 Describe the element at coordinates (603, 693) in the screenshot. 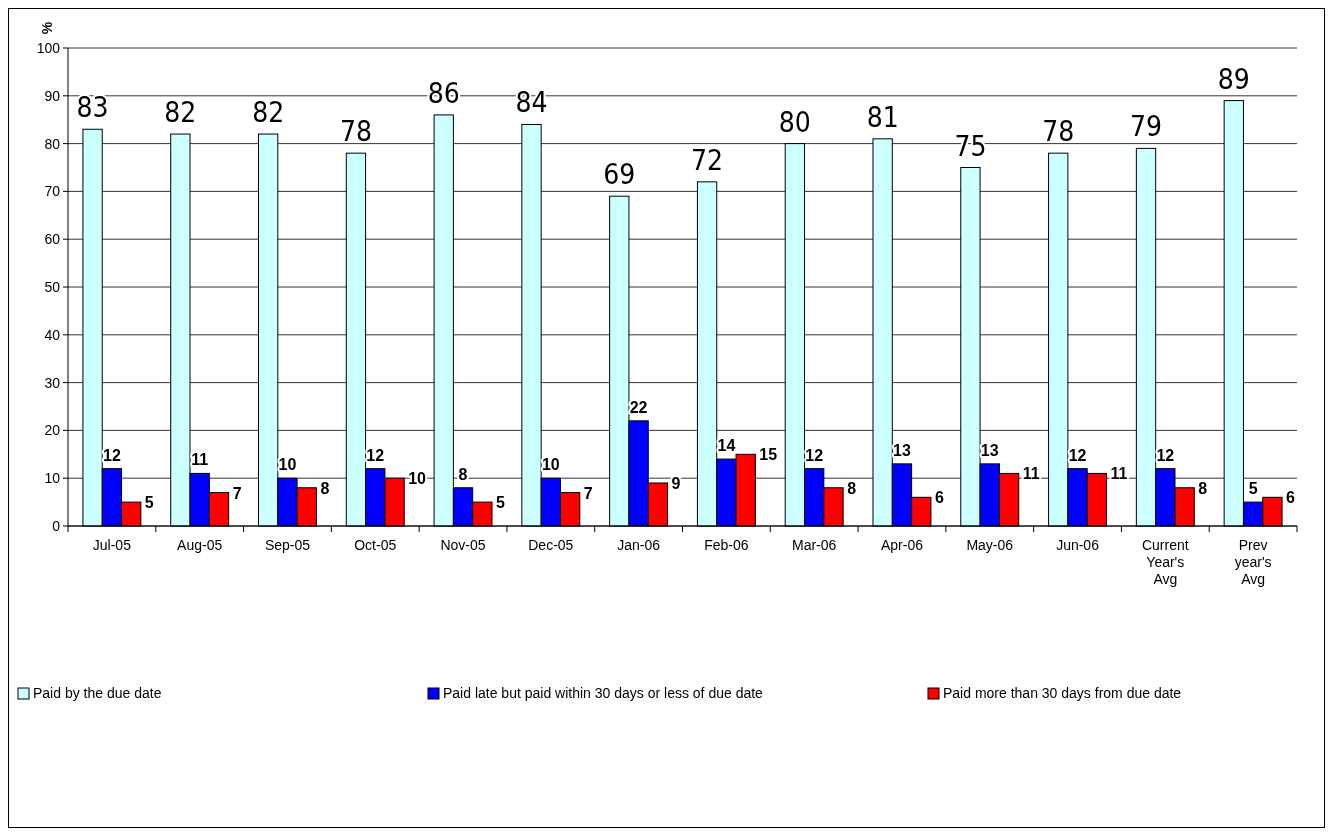

I see `legend-label: Paid late but paid within 30 days or less of due date` at that location.